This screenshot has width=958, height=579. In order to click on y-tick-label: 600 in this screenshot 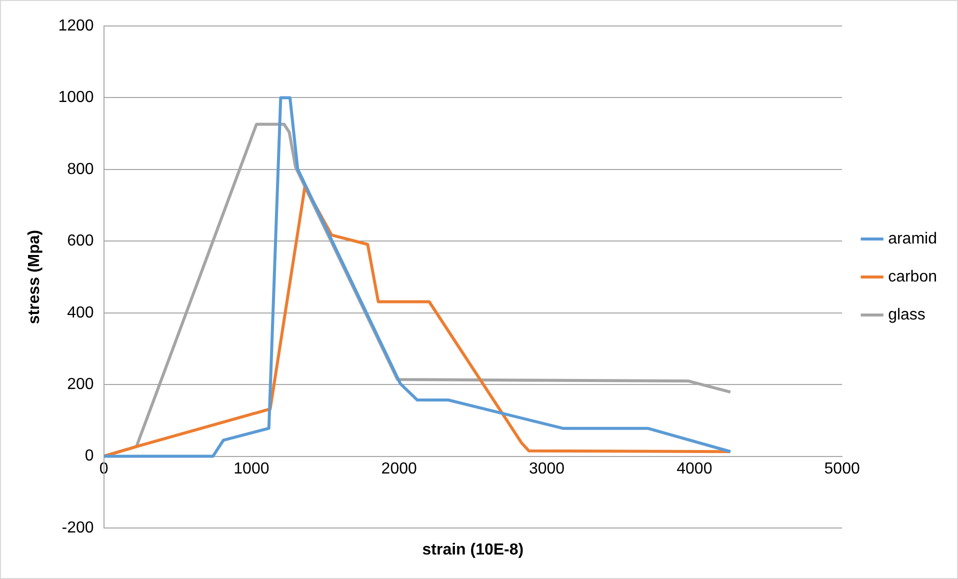, I will do `click(80, 241)`.